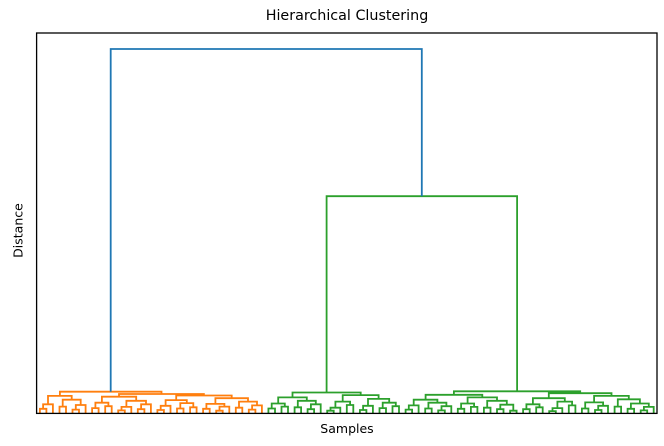 This screenshot has width=664, height=446. I want to click on chart-title: Hierarchical Clustering, so click(347, 16).